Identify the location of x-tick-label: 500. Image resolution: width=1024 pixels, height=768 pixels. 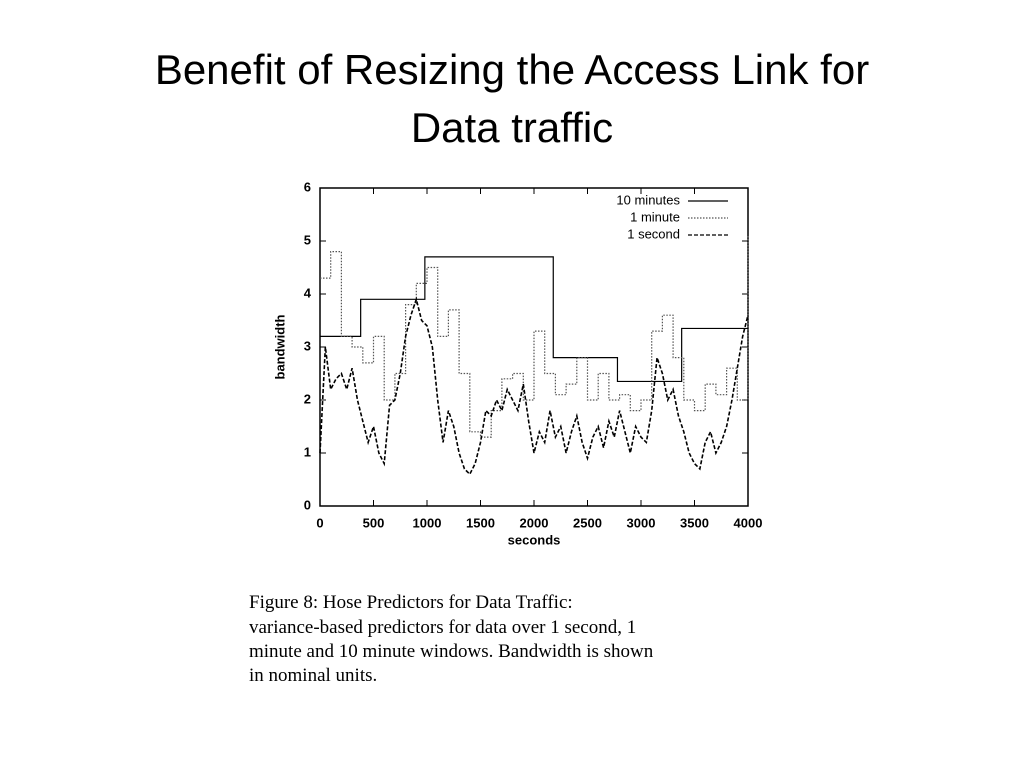
(374, 522).